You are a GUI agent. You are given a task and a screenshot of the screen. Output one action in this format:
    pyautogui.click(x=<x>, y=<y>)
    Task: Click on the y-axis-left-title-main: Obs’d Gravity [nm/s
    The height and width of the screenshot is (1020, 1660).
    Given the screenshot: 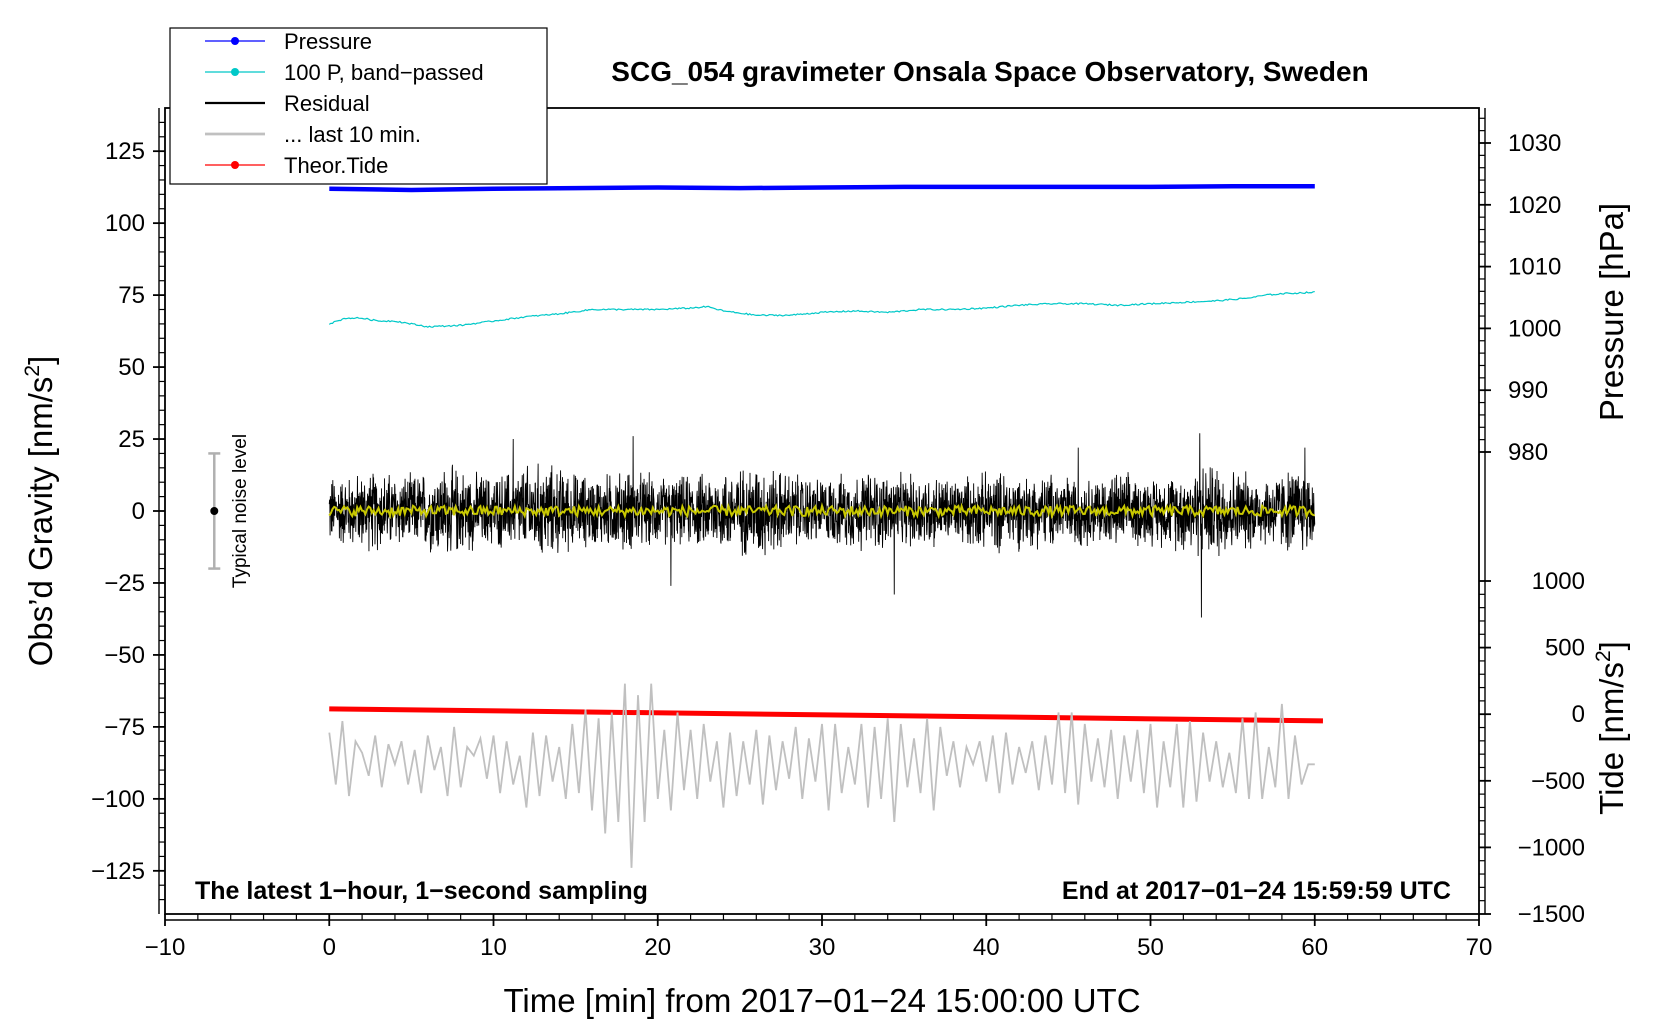 What is the action you would take?
    pyautogui.click(x=40, y=522)
    